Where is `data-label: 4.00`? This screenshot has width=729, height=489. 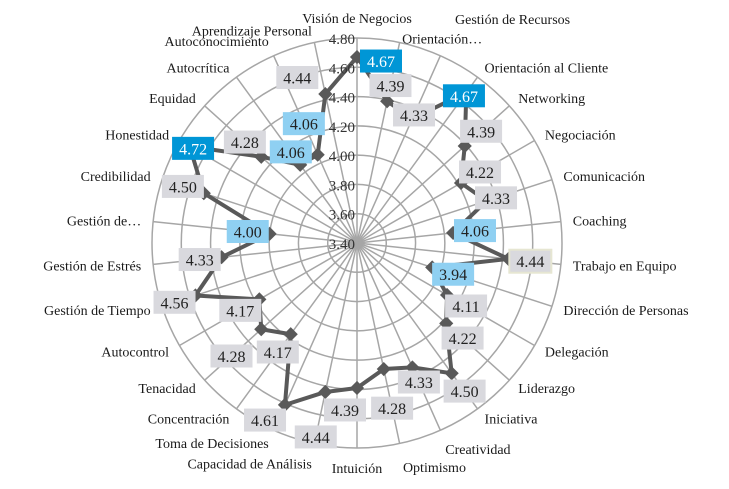 data-label: 4.00 is located at coordinates (247, 232).